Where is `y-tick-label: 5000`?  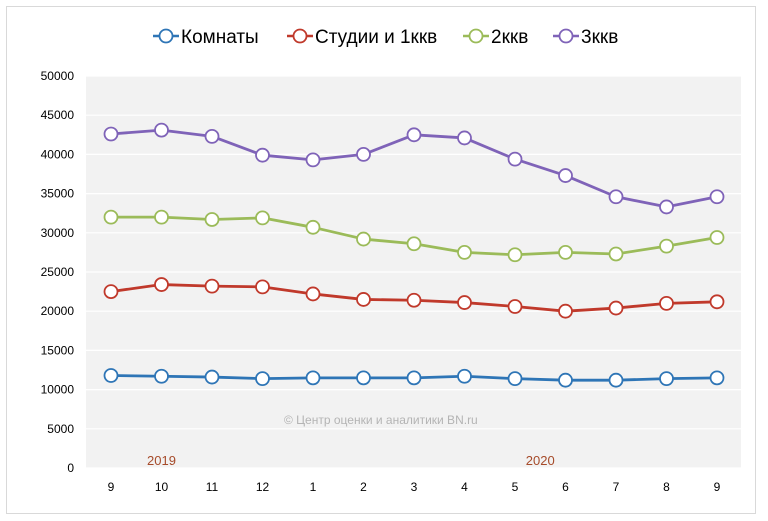 y-tick-label: 5000 is located at coordinates (60, 429).